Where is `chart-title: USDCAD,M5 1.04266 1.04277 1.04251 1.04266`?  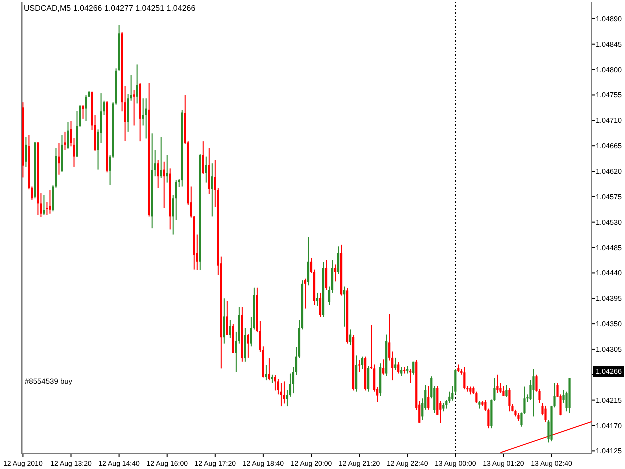 chart-title: USDCAD,M5 1.04266 1.04277 1.04251 1.04266 is located at coordinates (110, 8).